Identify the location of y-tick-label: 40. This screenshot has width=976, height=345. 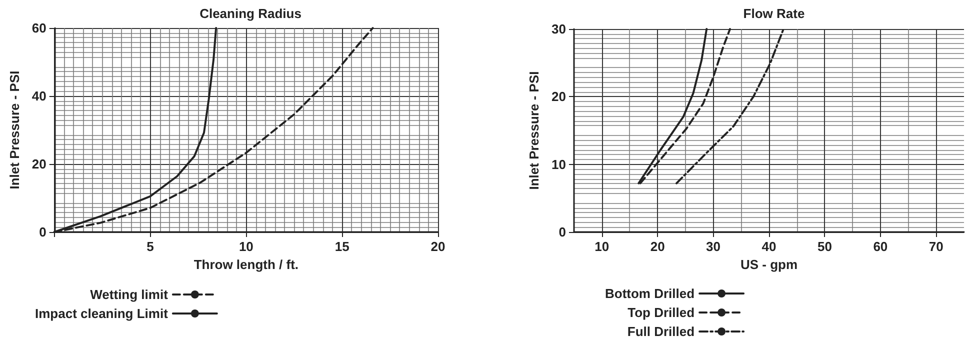
(39, 96).